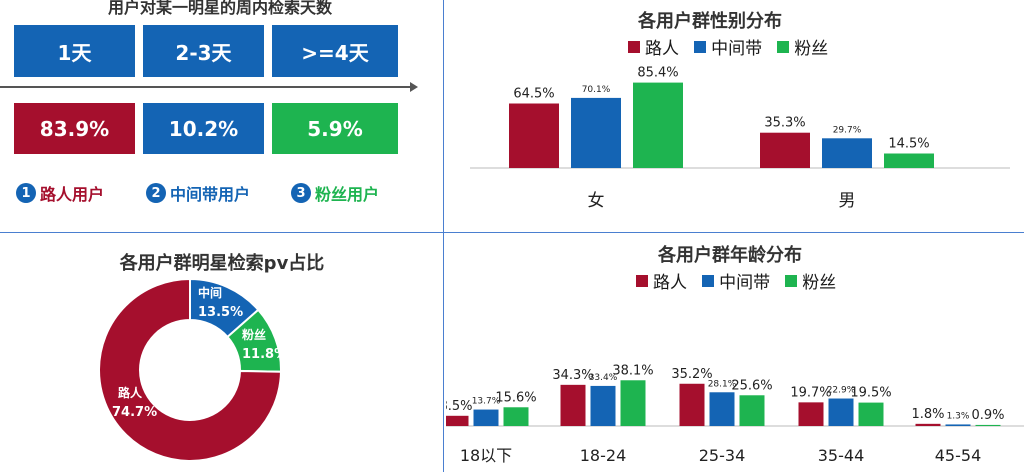 The height and width of the screenshot is (472, 1024). Describe the element at coordinates (841, 455) in the screenshot. I see `category-label-3: 35-44` at that location.